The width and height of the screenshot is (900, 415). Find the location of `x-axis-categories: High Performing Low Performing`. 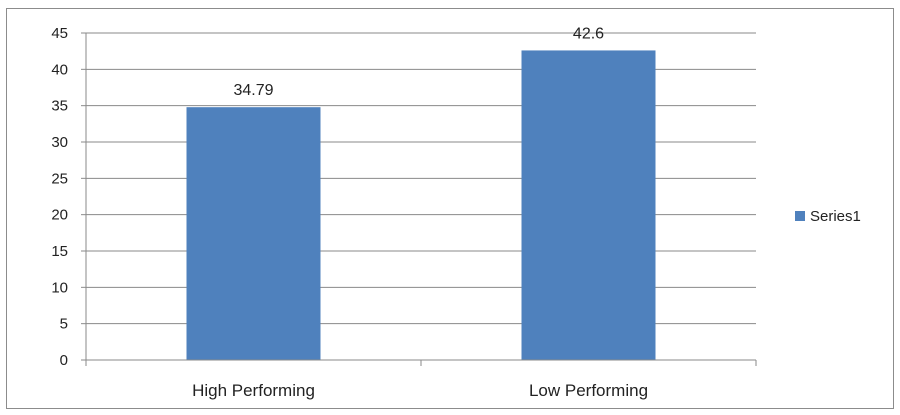

x-axis-categories: High Performing Low Performing is located at coordinates (420, 390).